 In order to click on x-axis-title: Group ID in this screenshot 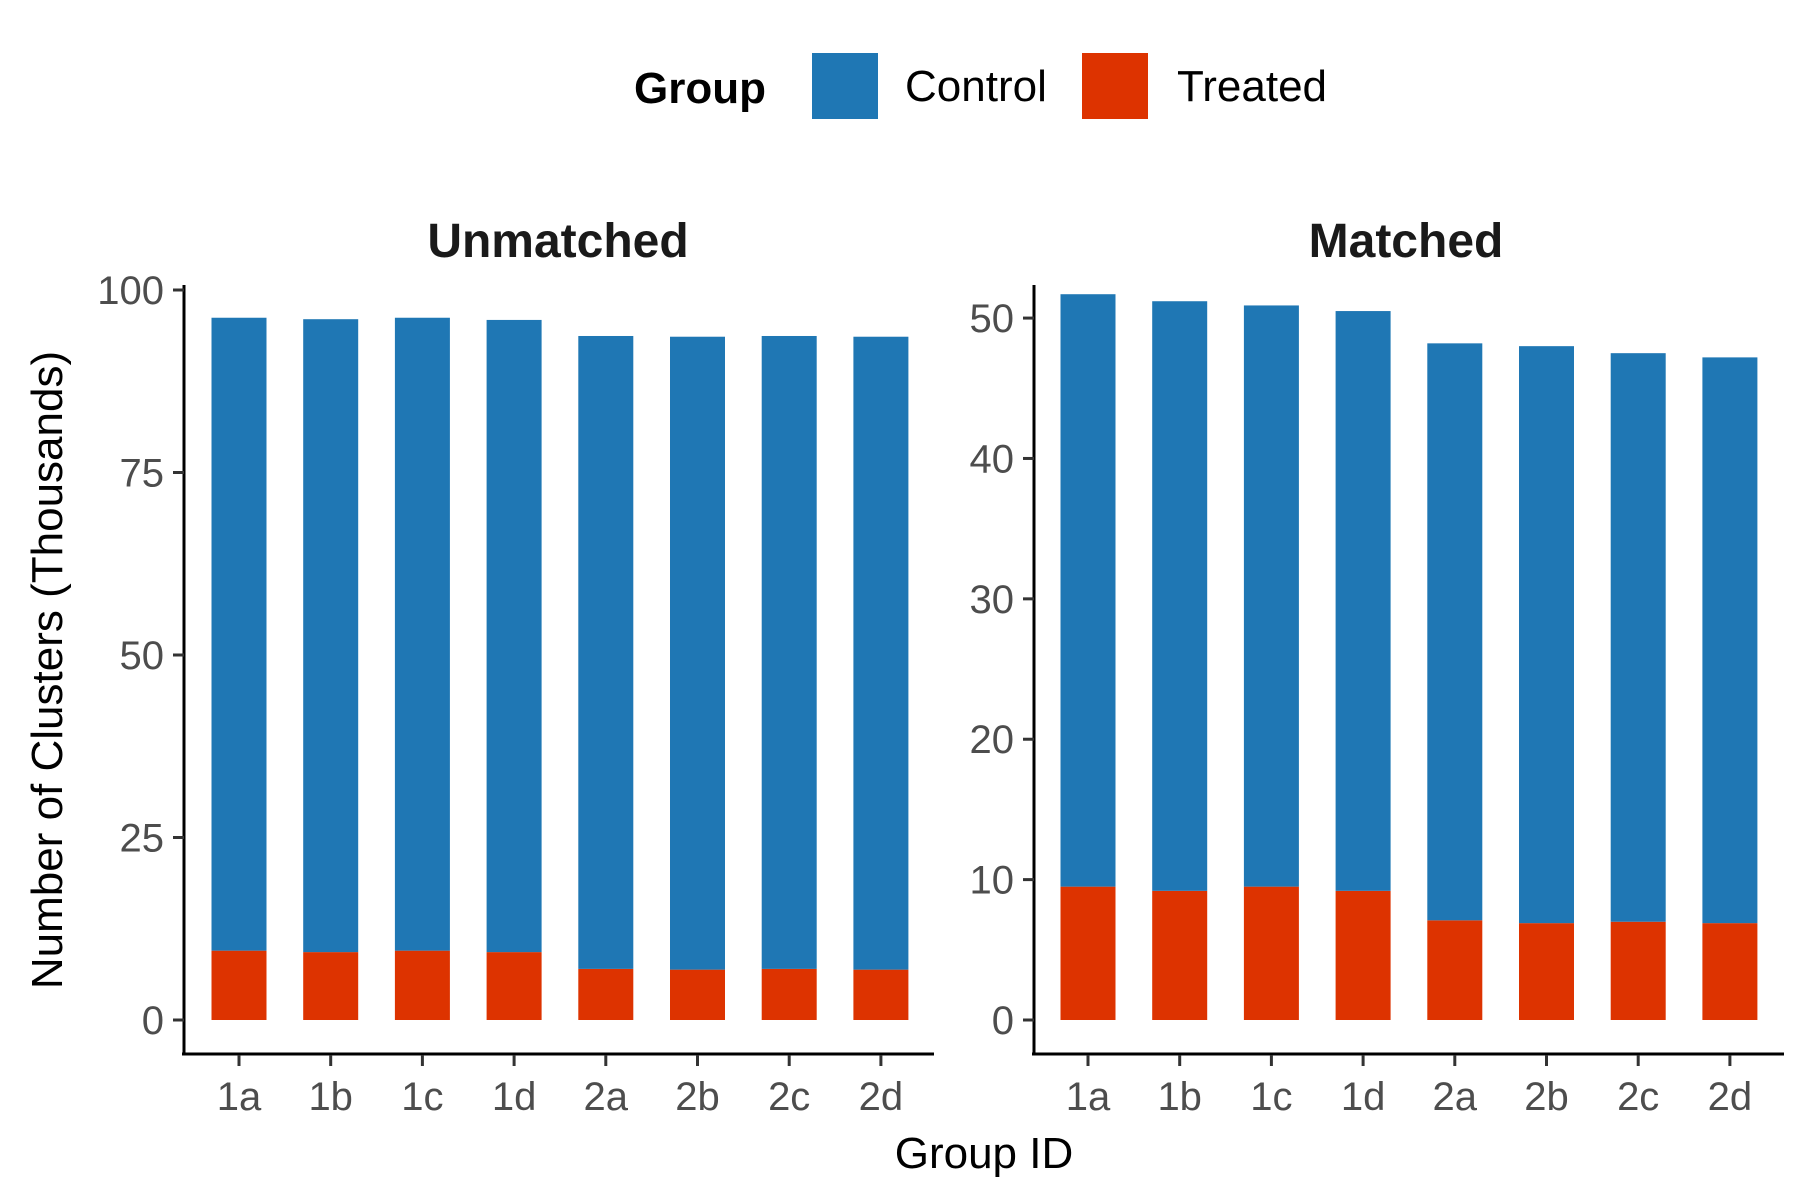, I will do `click(984, 1153)`.